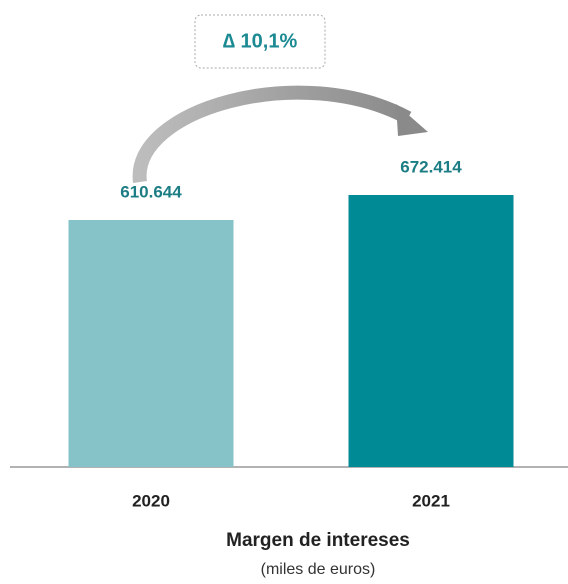 The height and width of the screenshot is (584, 568). What do you see at coordinates (151, 500) in the screenshot?
I see `x-tick-label: 2020` at bounding box center [151, 500].